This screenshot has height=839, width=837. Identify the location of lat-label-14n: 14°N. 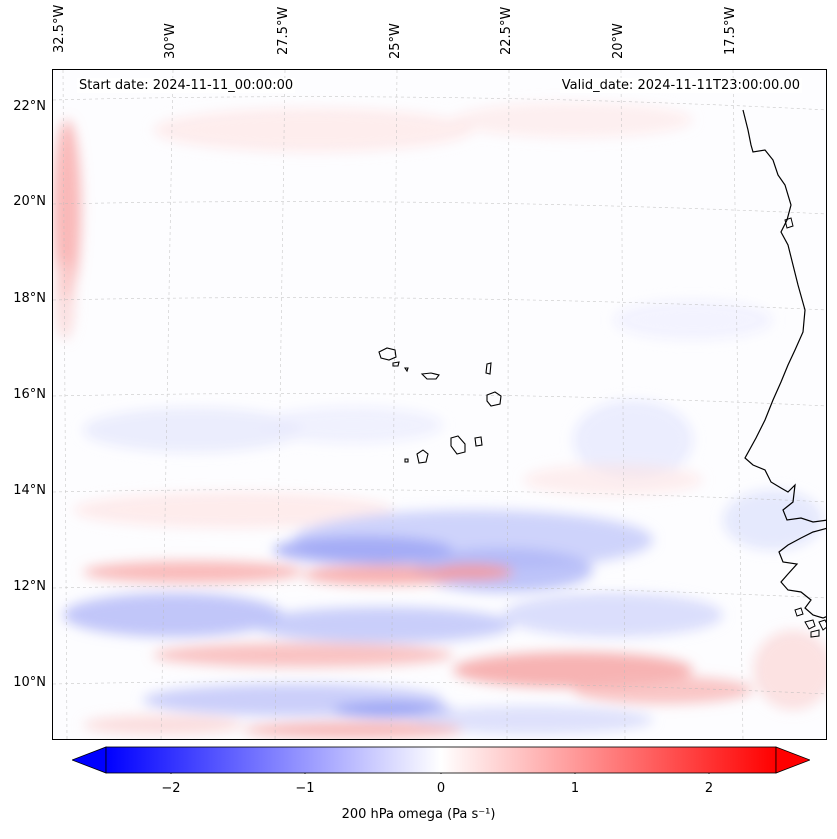
(29, 490).